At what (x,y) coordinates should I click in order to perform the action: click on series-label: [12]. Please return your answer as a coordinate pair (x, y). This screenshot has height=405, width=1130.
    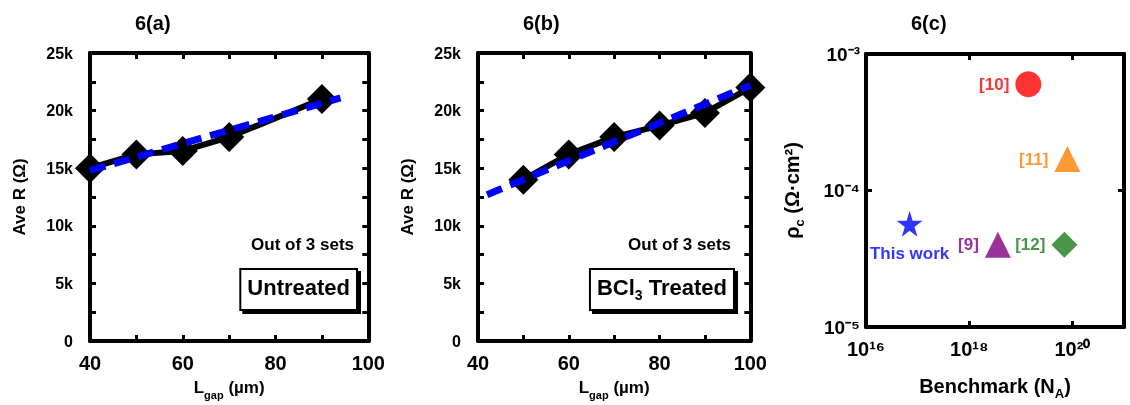
    Looking at the image, I should click on (1030, 245).